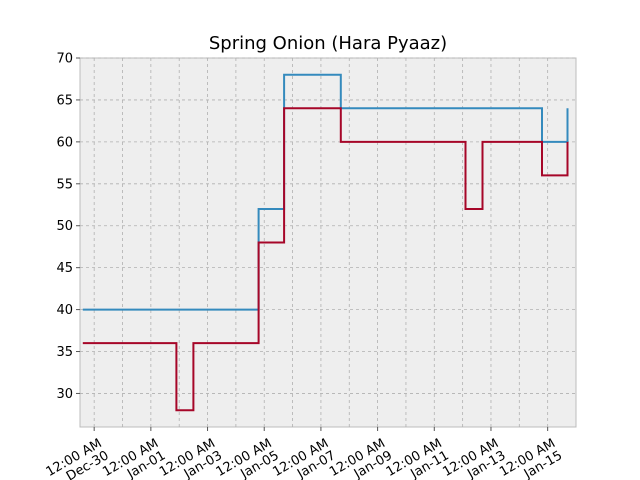  I want to click on y-tick-label: 35, so click(64, 352).